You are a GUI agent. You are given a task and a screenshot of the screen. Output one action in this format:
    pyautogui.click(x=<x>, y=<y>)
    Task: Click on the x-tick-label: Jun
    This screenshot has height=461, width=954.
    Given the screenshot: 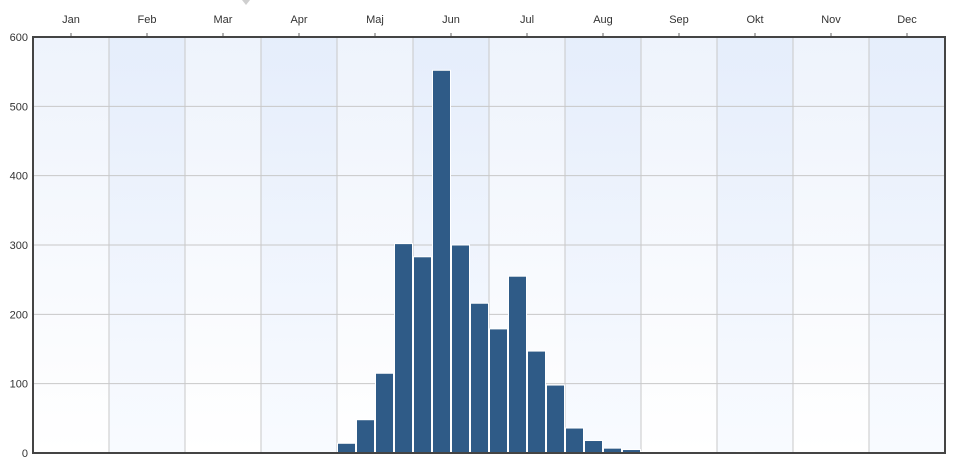 What is the action you would take?
    pyautogui.click(x=451, y=20)
    